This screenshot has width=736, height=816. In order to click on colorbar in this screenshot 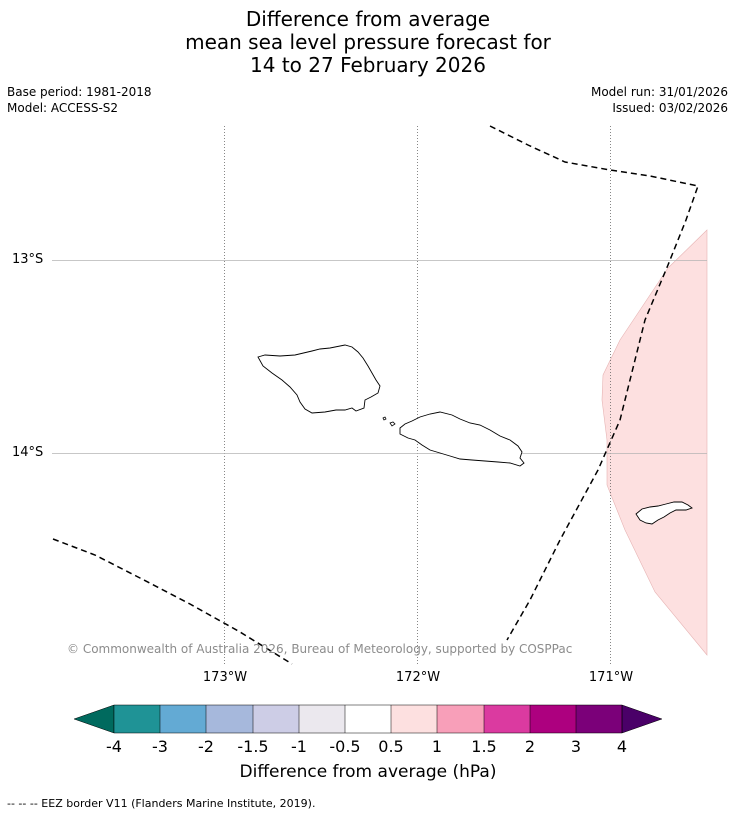, I will do `click(368, 719)`.